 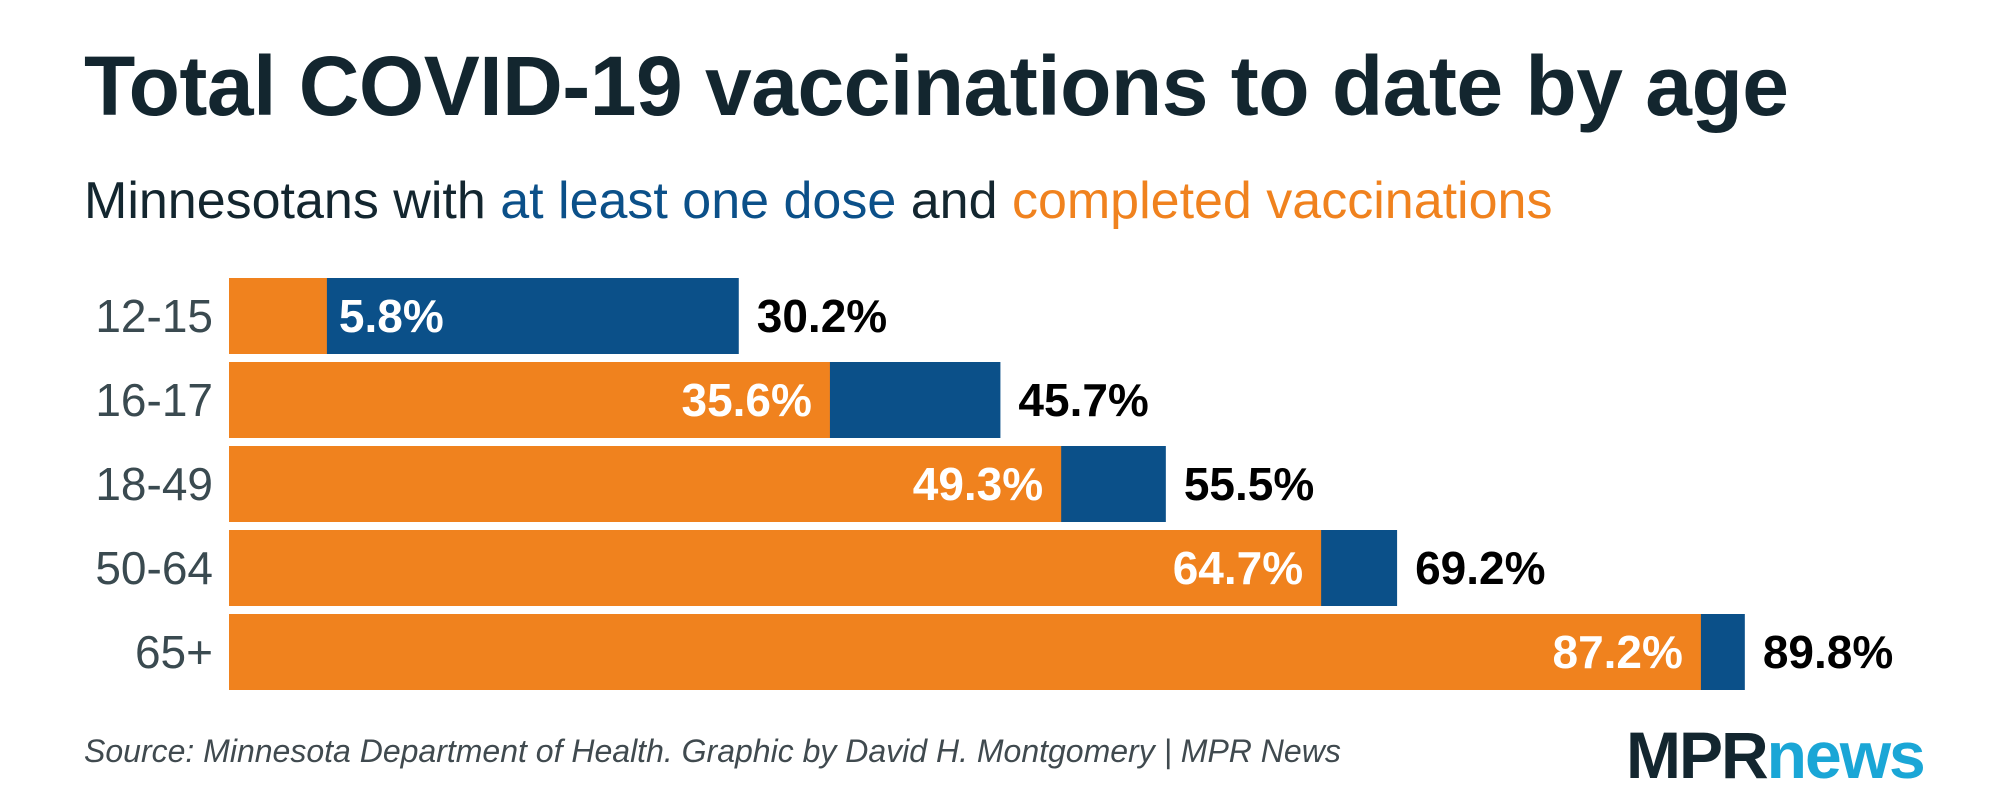 I want to click on category-label: 65+, so click(x=174, y=652).